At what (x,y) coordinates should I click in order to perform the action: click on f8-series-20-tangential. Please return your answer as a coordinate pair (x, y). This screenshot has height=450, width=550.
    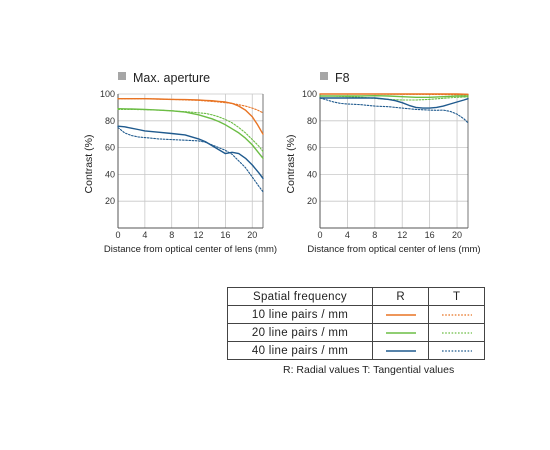
    Looking at the image, I should click on (394, 98).